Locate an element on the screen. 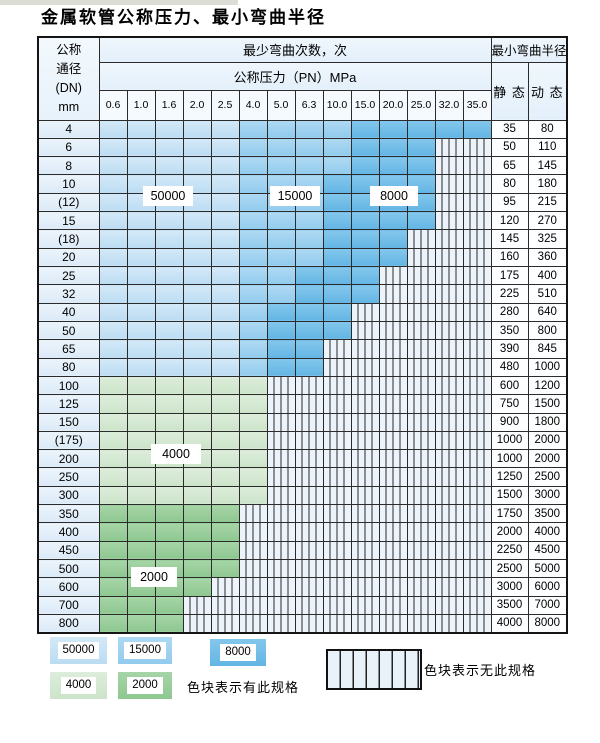 This screenshot has height=743, width=600. legend-swatch-8000: 8000 is located at coordinates (238, 652).